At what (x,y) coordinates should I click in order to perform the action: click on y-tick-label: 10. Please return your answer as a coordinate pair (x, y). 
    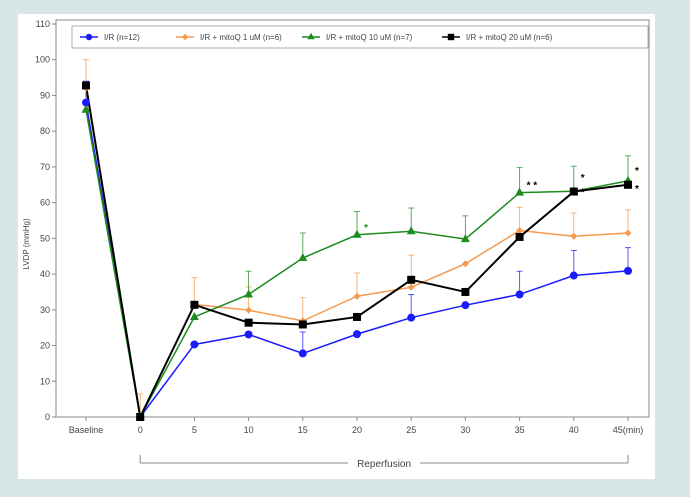
    Looking at the image, I should click on (45, 381).